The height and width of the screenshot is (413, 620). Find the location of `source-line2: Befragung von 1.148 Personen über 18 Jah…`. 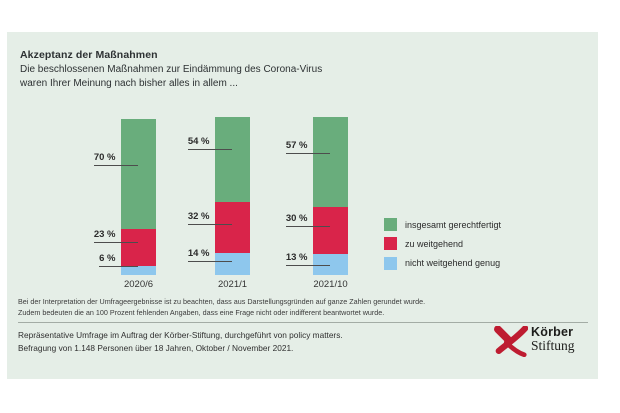

source-line2: Befragung von 1.148 Personen über 18 Jah… is located at coordinates (156, 348).